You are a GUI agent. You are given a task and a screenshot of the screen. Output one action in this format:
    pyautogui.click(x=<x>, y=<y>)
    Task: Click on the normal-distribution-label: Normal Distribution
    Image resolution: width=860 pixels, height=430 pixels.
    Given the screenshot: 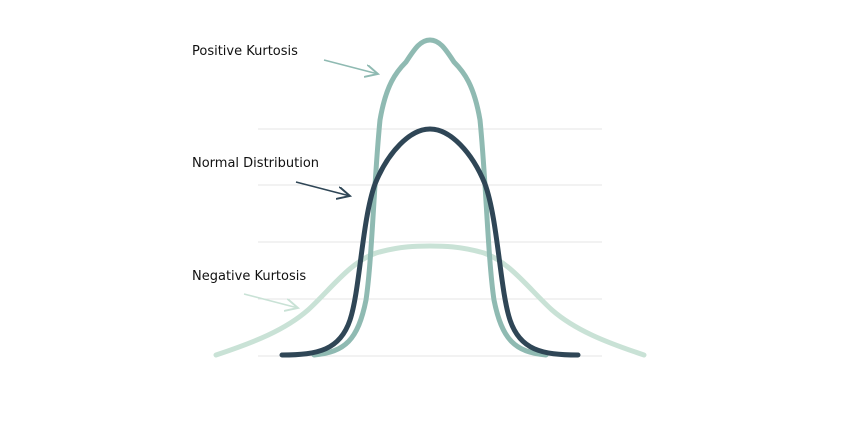 What is the action you would take?
    pyautogui.click(x=255, y=163)
    